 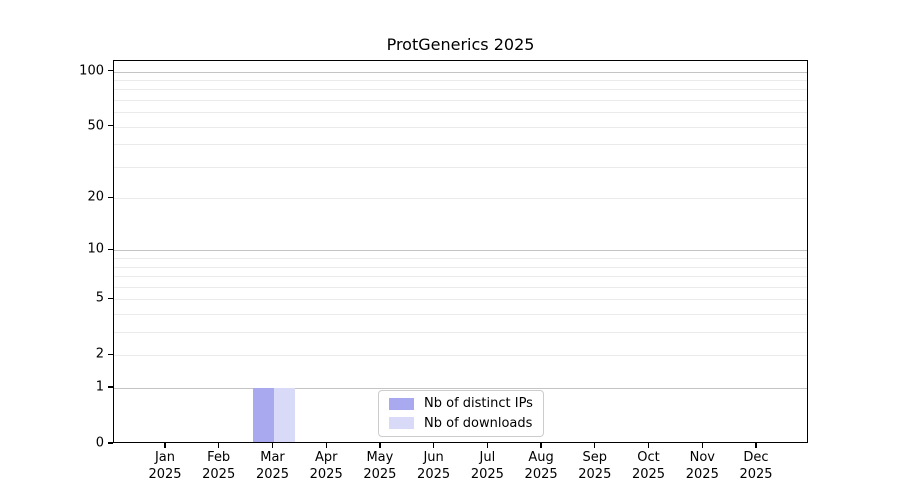 I want to click on chart-title: ProtGenerics 2025, so click(x=460, y=44).